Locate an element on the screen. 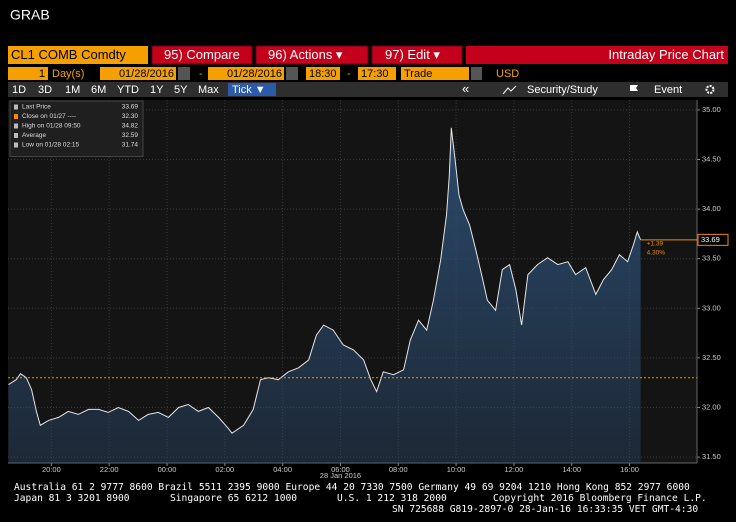  end-date: 01/28/2016 is located at coordinates (254, 74).